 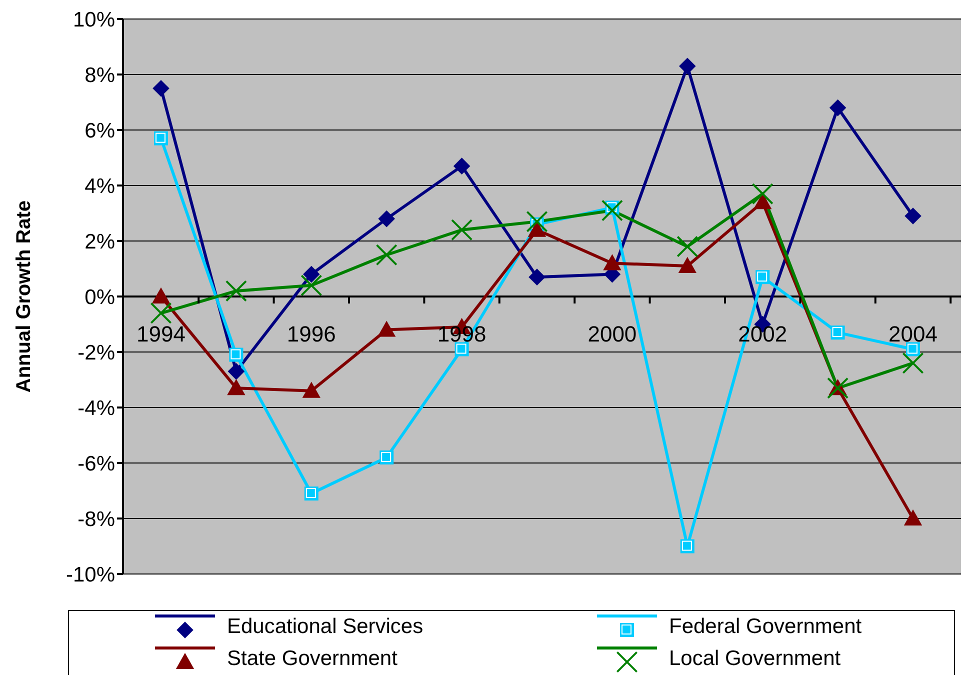 What do you see at coordinates (96, 464) in the screenshot?
I see `y-tick-label: -6%` at bounding box center [96, 464].